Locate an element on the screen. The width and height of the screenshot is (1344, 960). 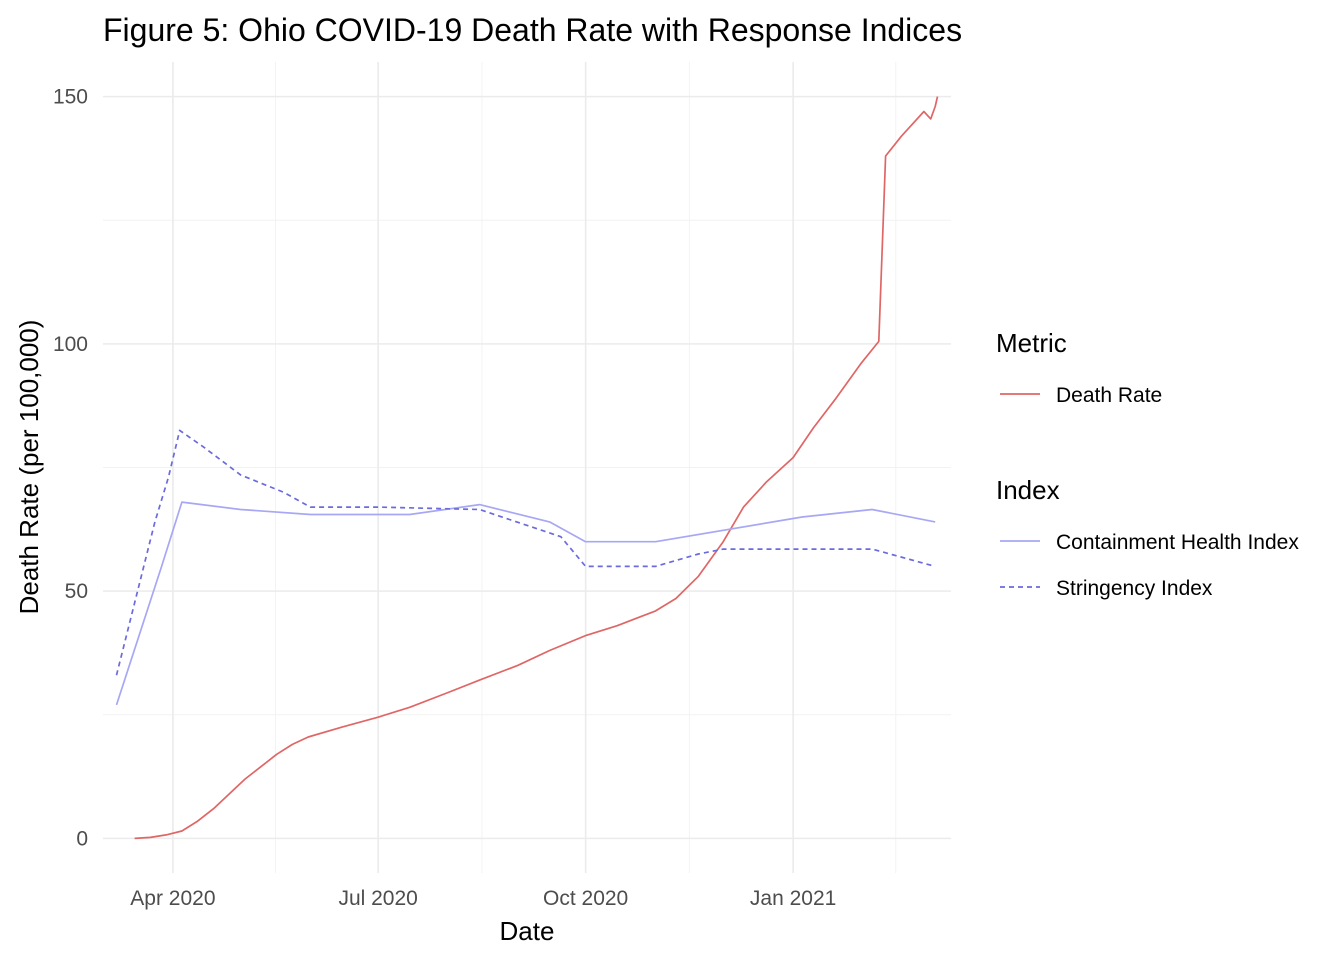
y-tick-label: 0 is located at coordinates (82, 838).